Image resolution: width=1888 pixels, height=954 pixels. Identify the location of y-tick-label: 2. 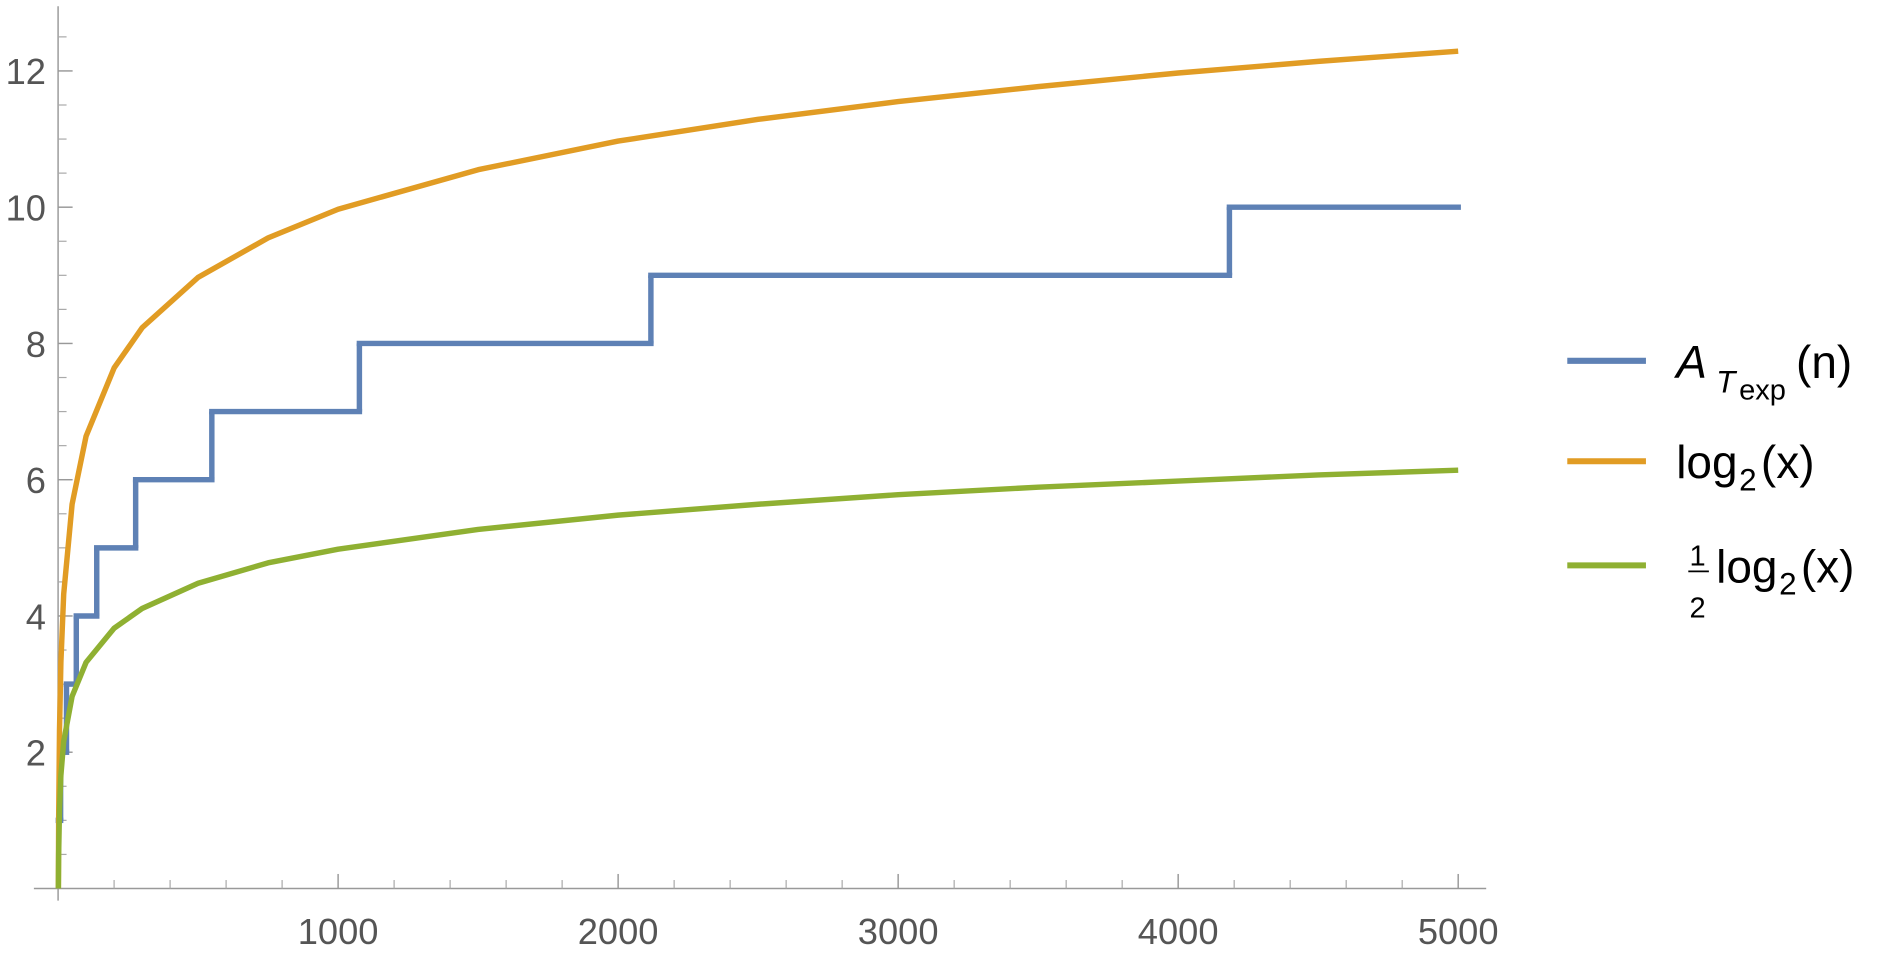
(36, 753).